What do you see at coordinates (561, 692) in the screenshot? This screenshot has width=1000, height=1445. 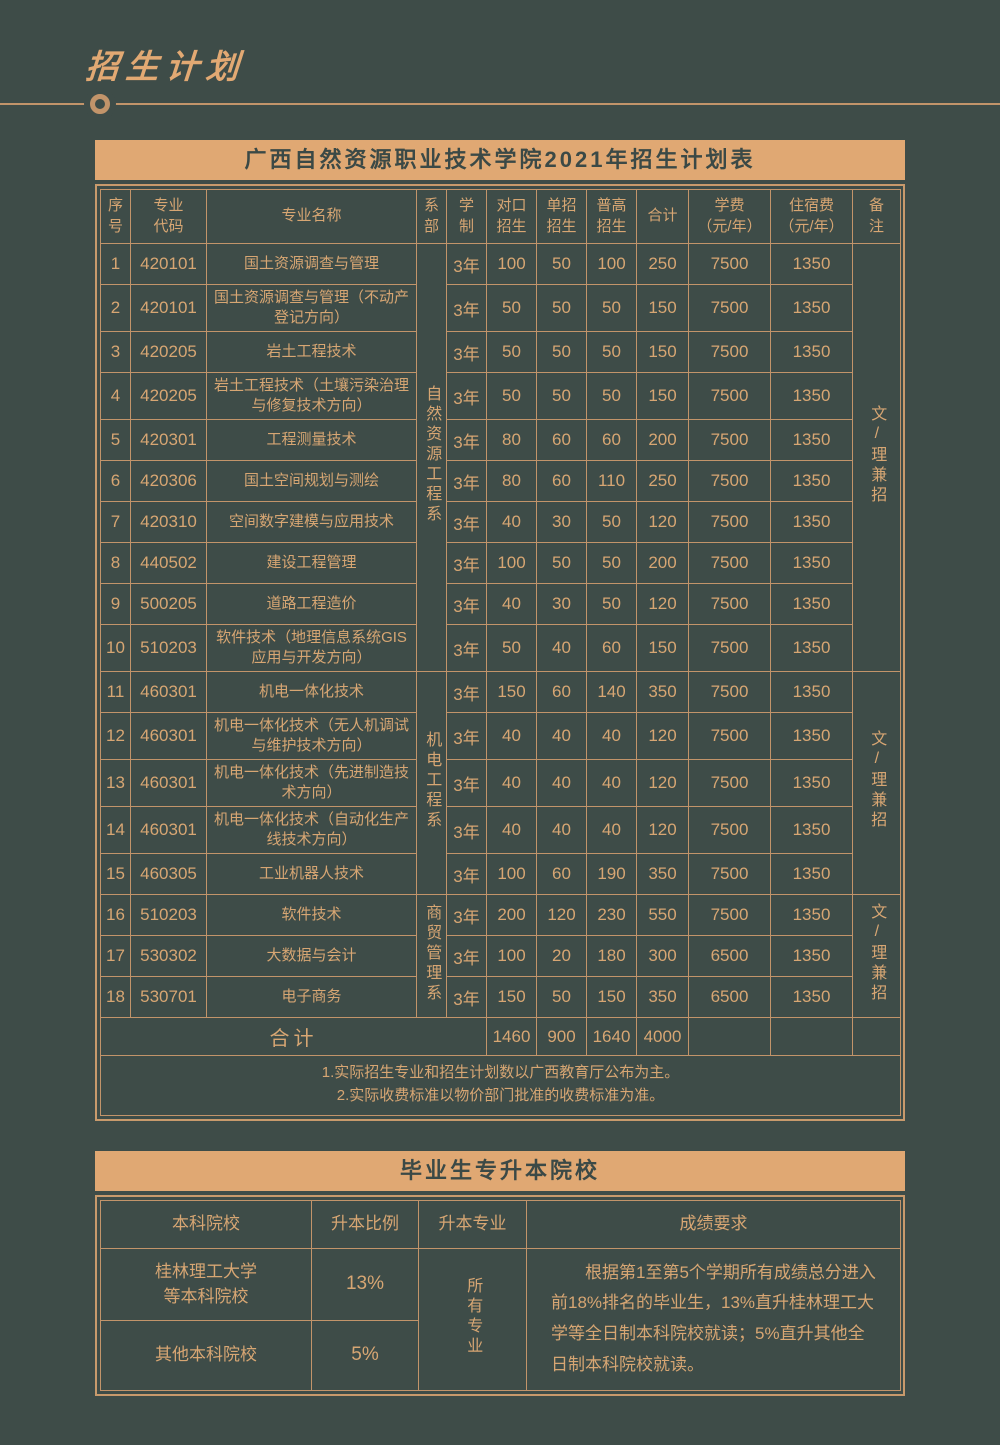 I see `danzhao-cell: 60` at bounding box center [561, 692].